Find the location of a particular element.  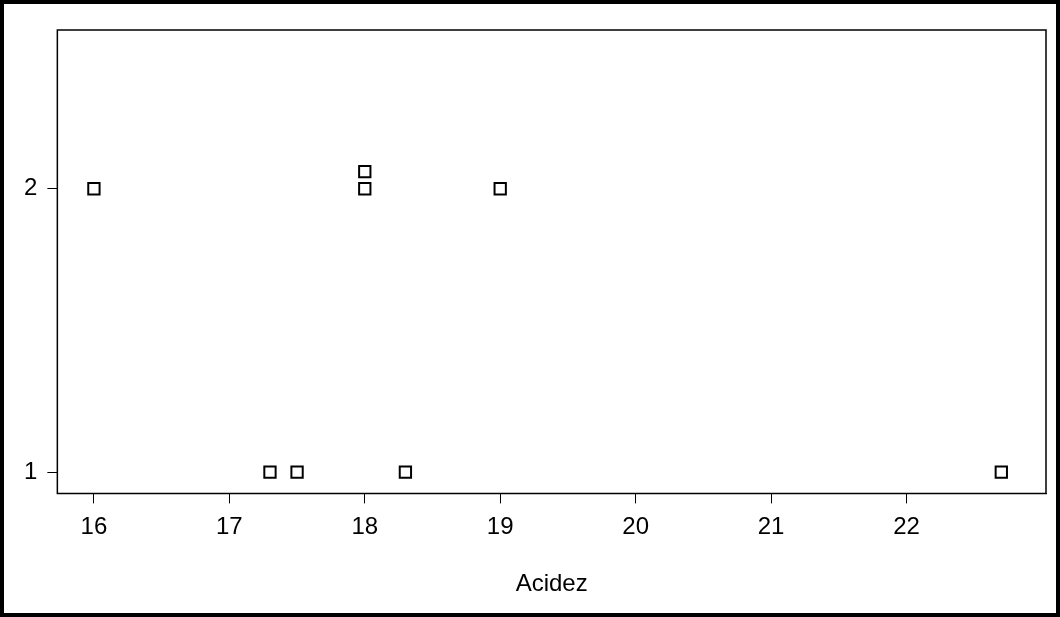

x-tick-label: 21 is located at coordinates (771, 526).